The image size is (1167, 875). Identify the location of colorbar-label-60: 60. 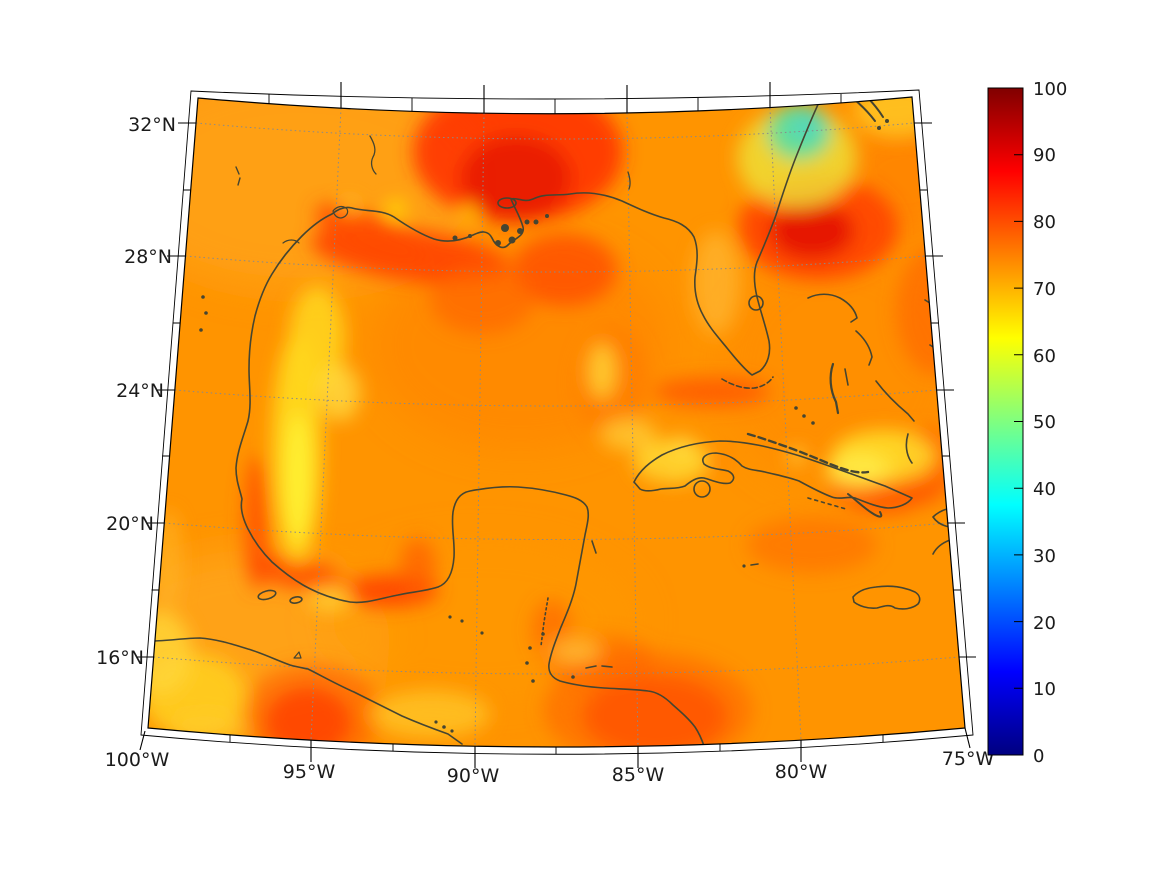
(1044, 356).